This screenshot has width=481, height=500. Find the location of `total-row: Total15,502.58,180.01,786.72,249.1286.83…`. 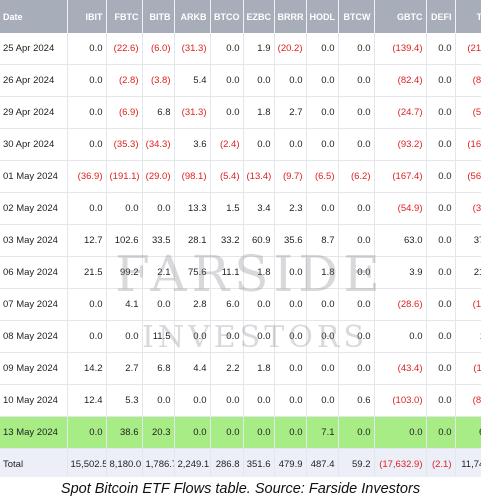

total-row: Total15,502.58,180.01,786.72,249.1286.83… is located at coordinates (240, 462).